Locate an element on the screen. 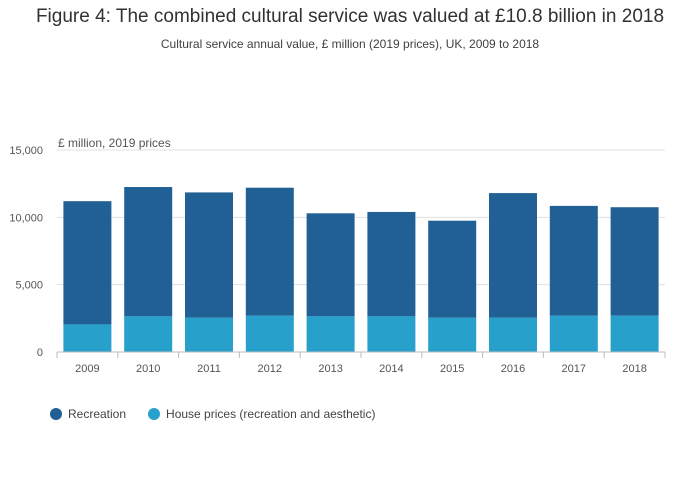 Image resolution: width=700 pixels, height=502 pixels. legend-label-recreation: Recreation is located at coordinates (97, 414).